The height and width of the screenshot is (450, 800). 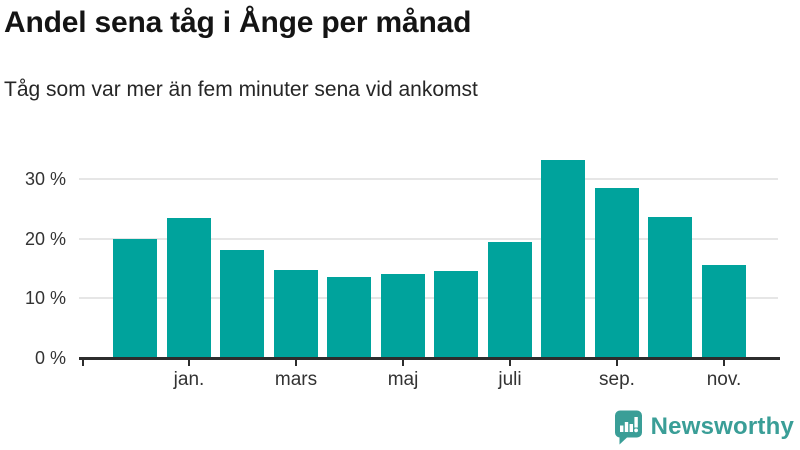 What do you see at coordinates (189, 379) in the screenshot?
I see `x-axis-label-jan: jan.` at bounding box center [189, 379].